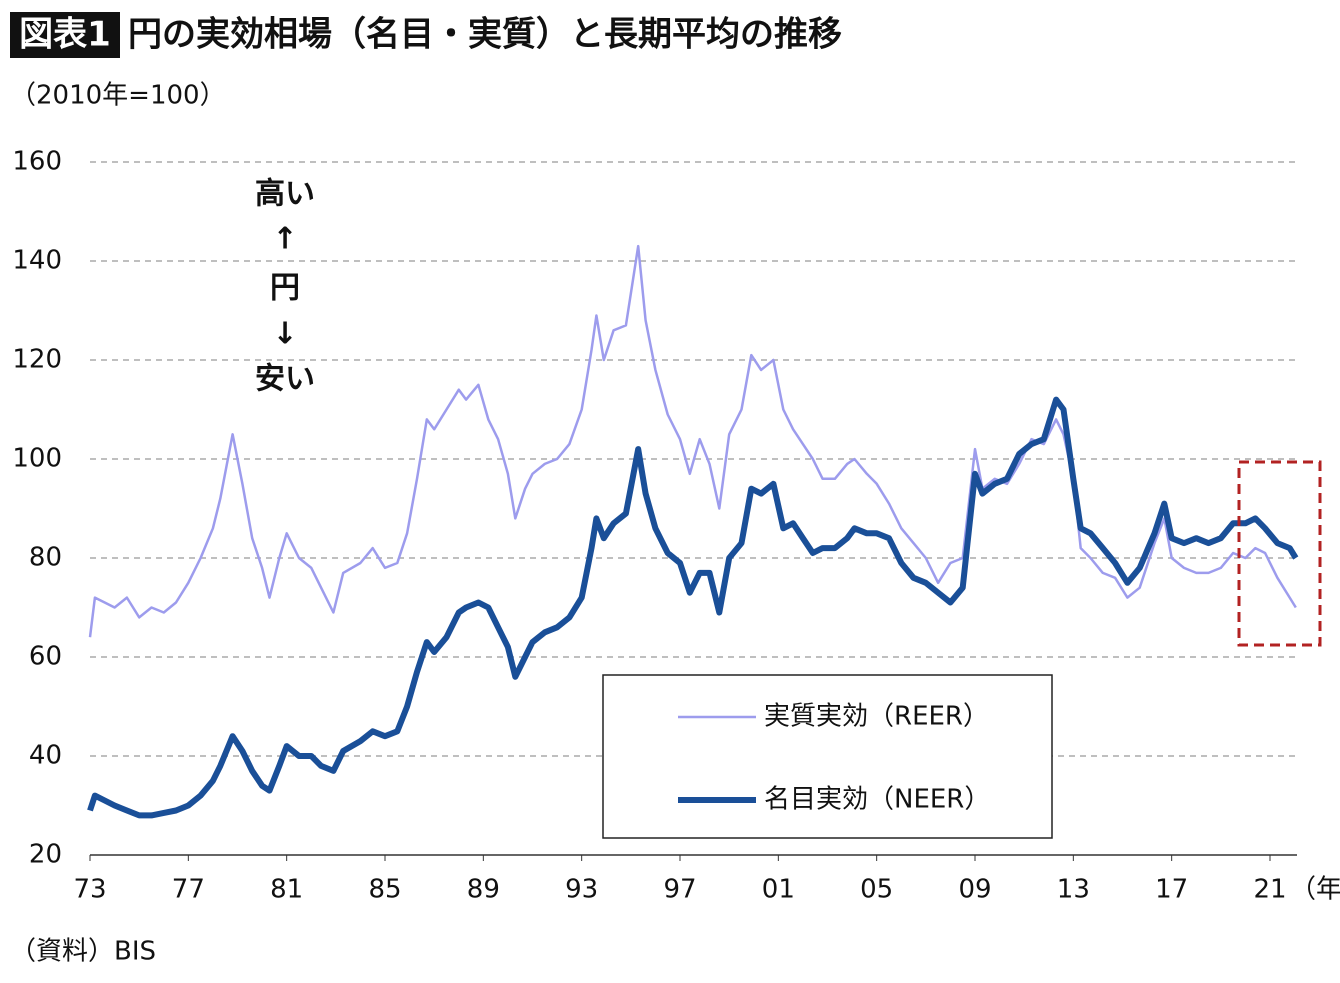 Image resolution: width=1340 pixels, height=983 pixels. What do you see at coordinates (778, 890) in the screenshot?
I see `x-tick-label: 01` at bounding box center [778, 890].